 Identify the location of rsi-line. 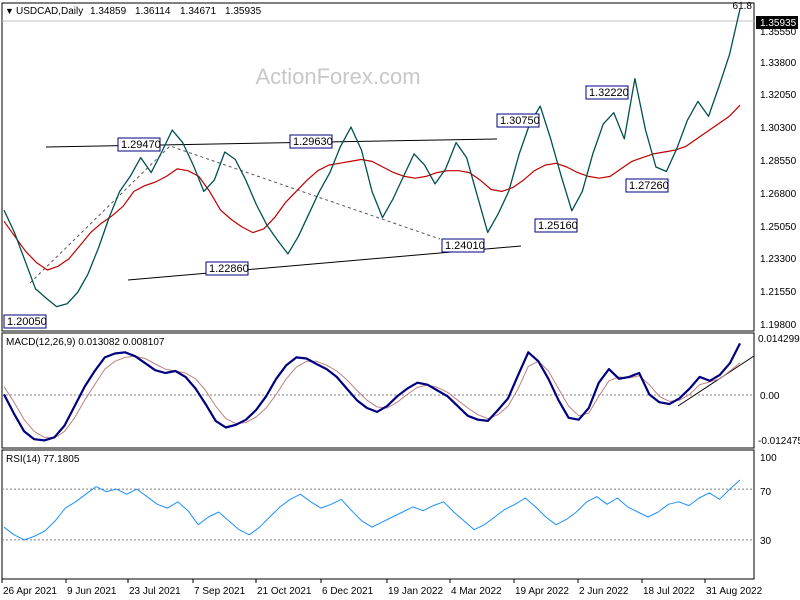
(372, 510).